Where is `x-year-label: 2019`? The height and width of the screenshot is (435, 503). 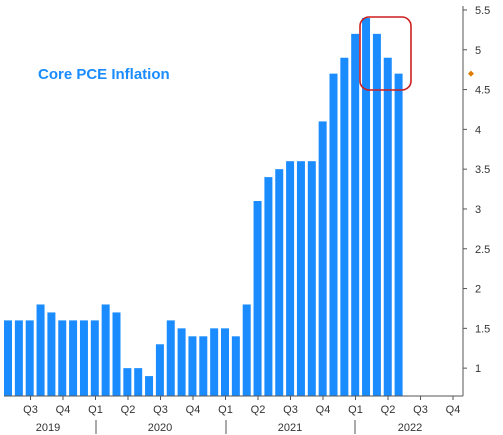
x-year-label: 2019 is located at coordinates (48, 428).